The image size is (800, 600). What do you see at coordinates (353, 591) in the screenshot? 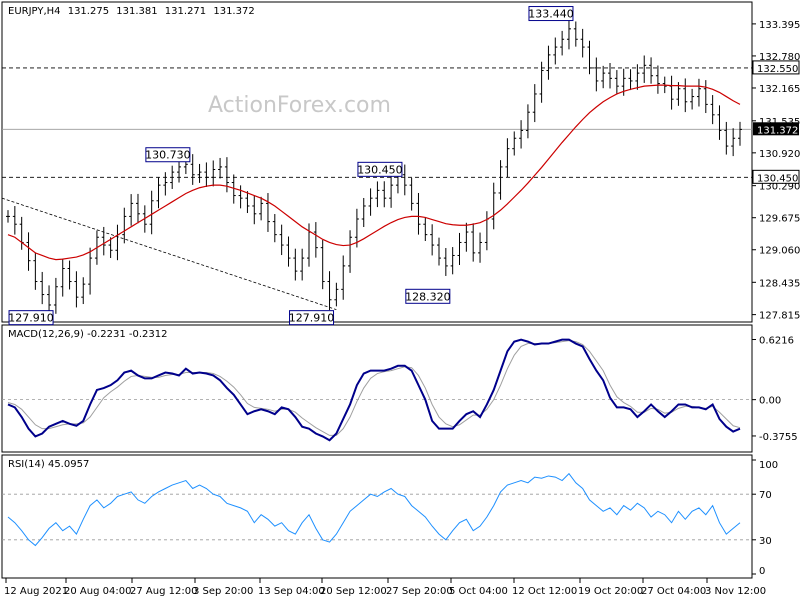
I see `x-tick-label: 20 Sep 12:00` at bounding box center [353, 591].